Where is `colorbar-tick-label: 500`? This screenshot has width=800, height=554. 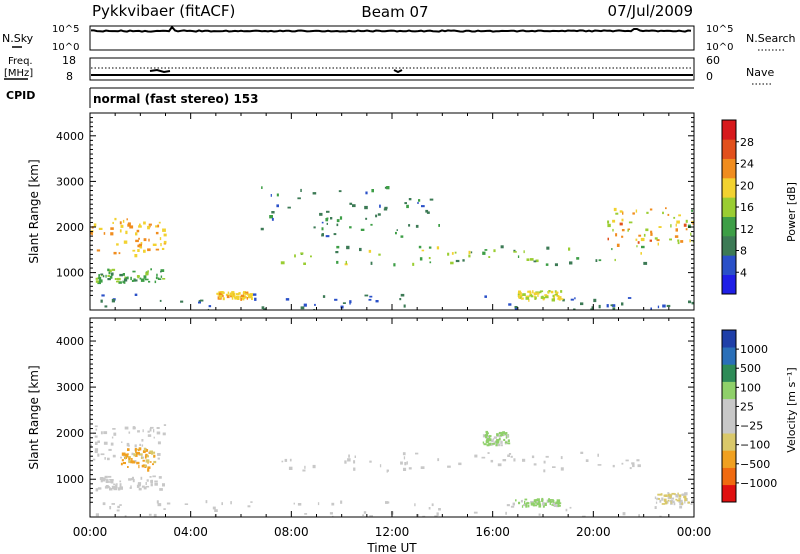
colorbar-tick-label: 500 is located at coordinates (750, 368).